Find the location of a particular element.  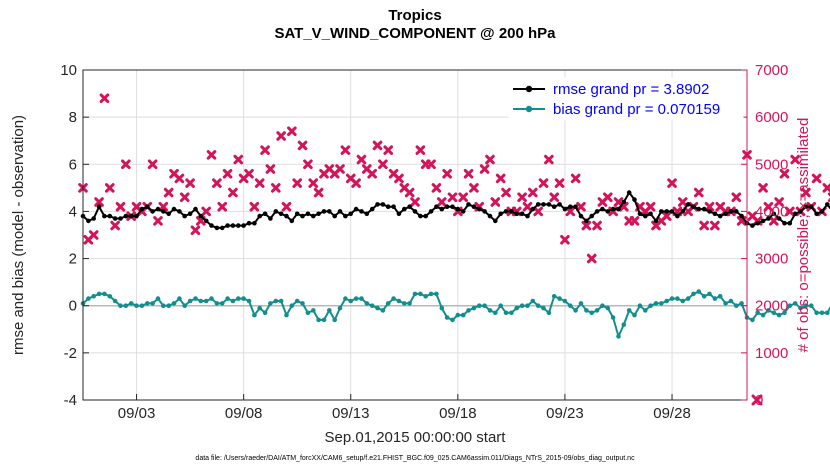

right-y-tick-label: 7000 is located at coordinates (771, 70).